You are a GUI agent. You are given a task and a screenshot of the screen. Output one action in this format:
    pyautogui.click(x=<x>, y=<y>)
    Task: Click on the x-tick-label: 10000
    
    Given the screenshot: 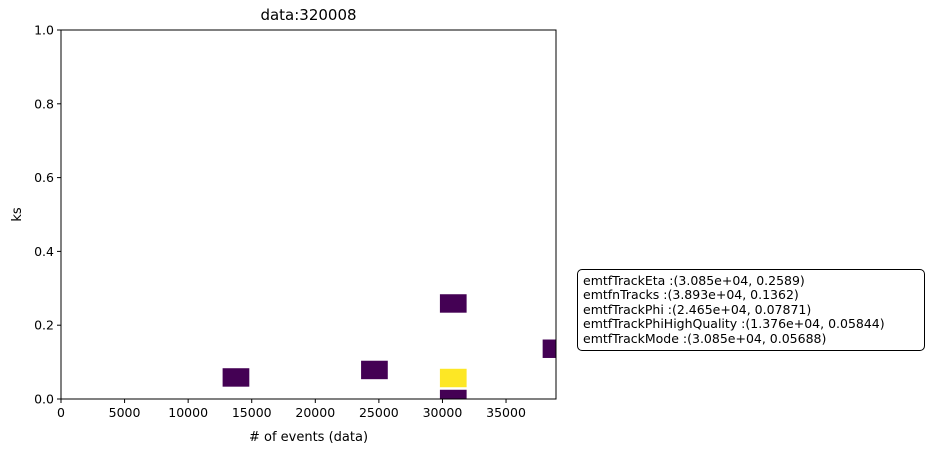 What is the action you would take?
    pyautogui.click(x=188, y=412)
    